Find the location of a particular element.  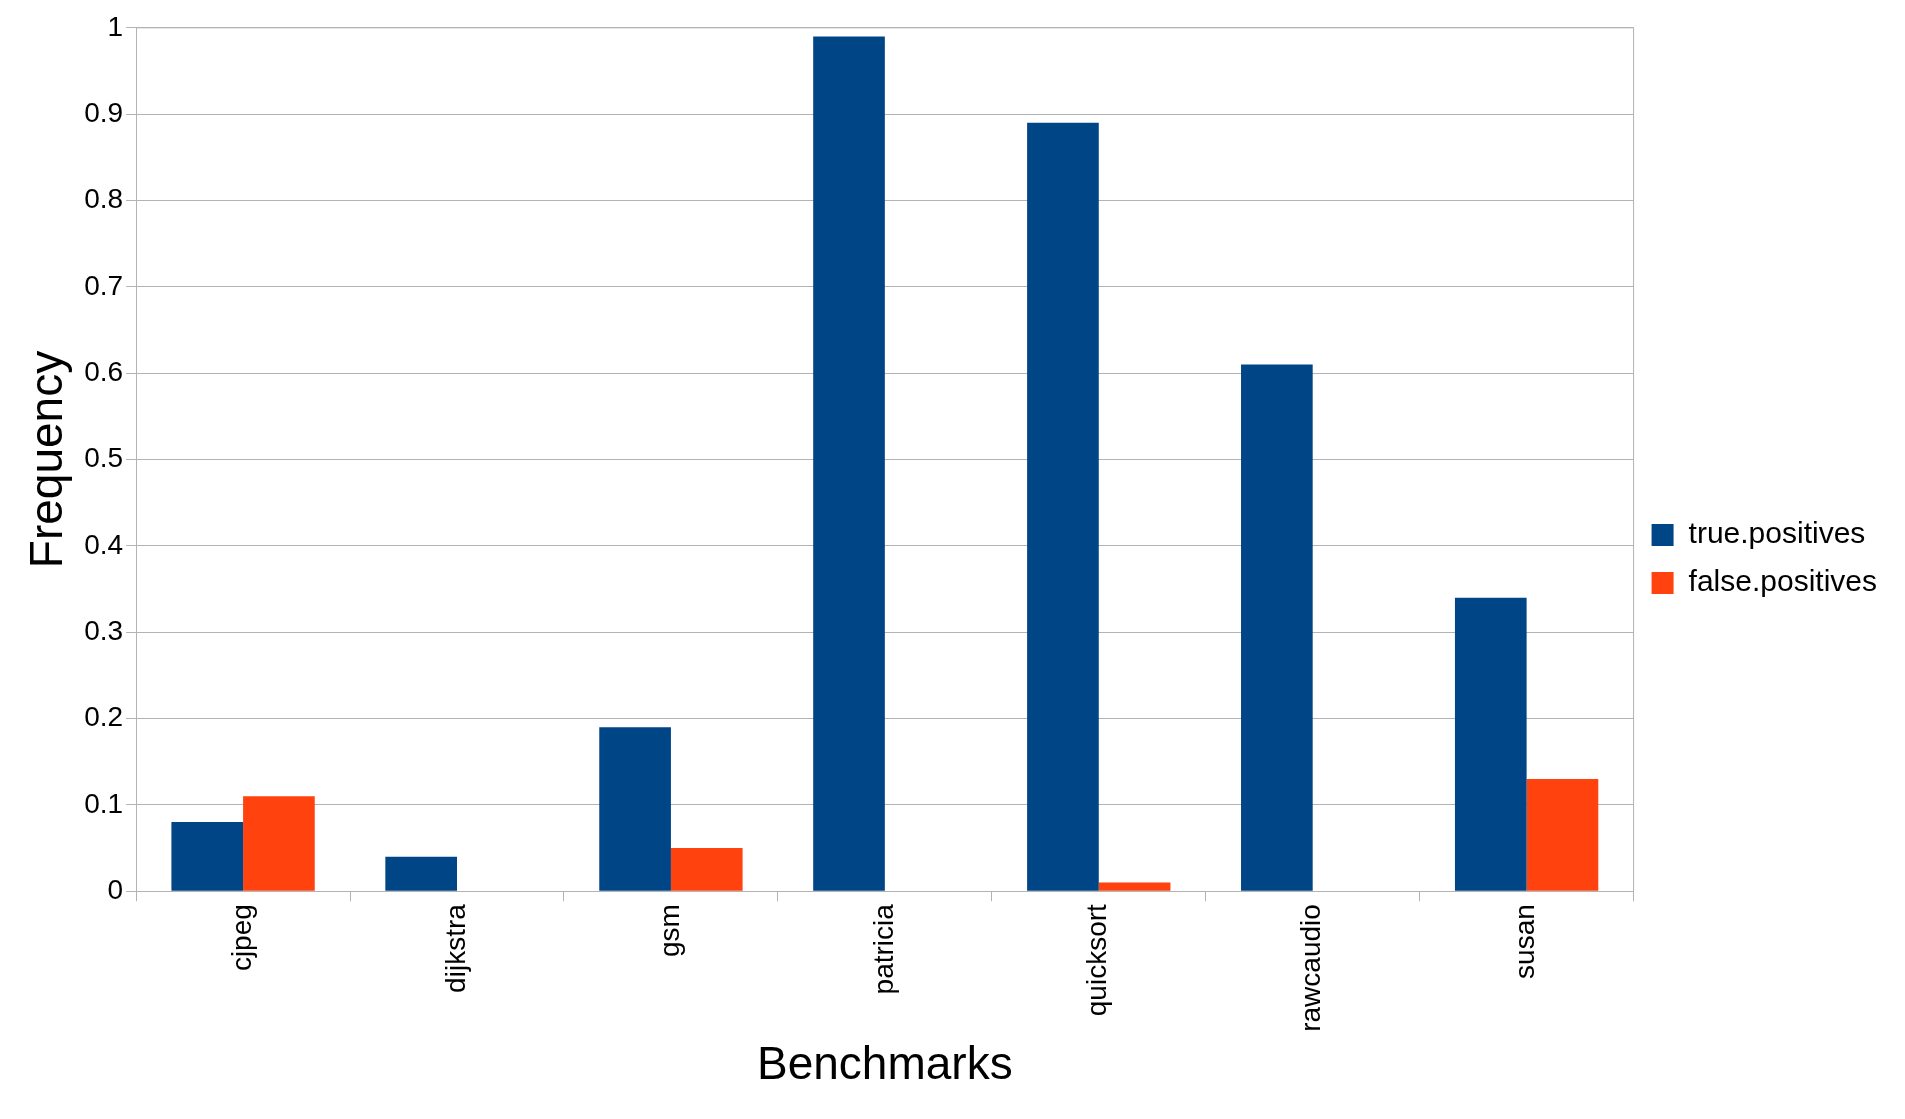

x-tick-label: patricia is located at coordinates (883, 949).